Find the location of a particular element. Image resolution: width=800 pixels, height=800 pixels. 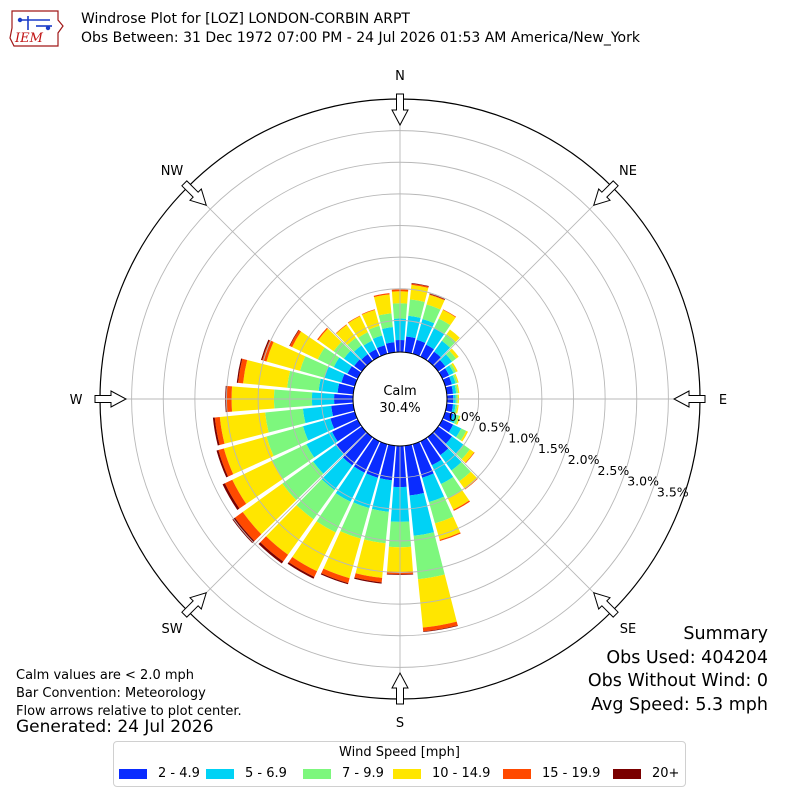

compass-label-E: E is located at coordinates (723, 400).